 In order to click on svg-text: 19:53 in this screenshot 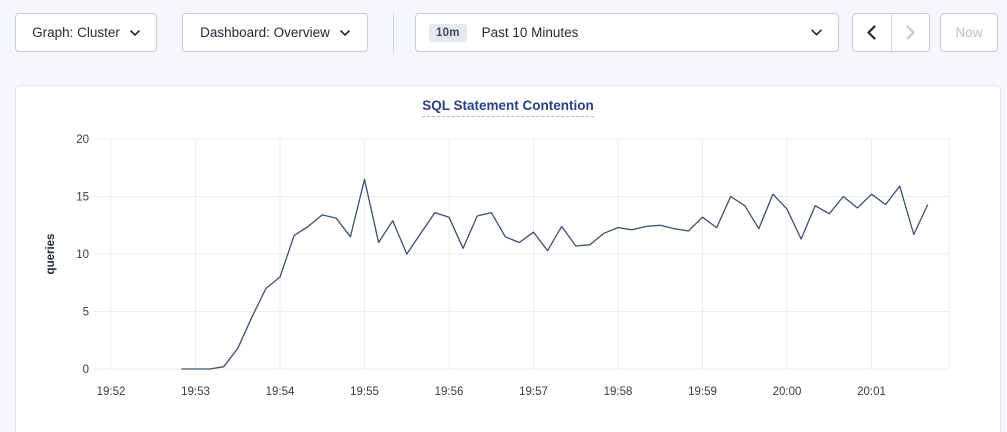, I will do `click(195, 392)`.